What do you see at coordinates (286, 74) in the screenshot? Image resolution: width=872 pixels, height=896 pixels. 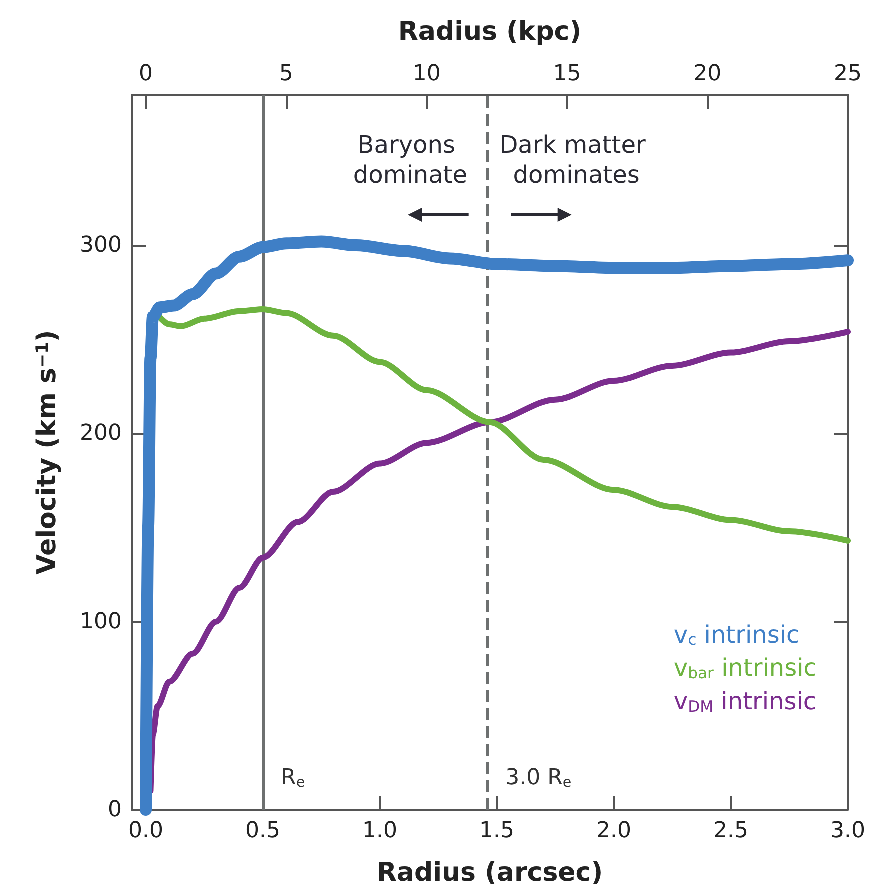 I see `x2-tick-label: 5` at bounding box center [286, 74].